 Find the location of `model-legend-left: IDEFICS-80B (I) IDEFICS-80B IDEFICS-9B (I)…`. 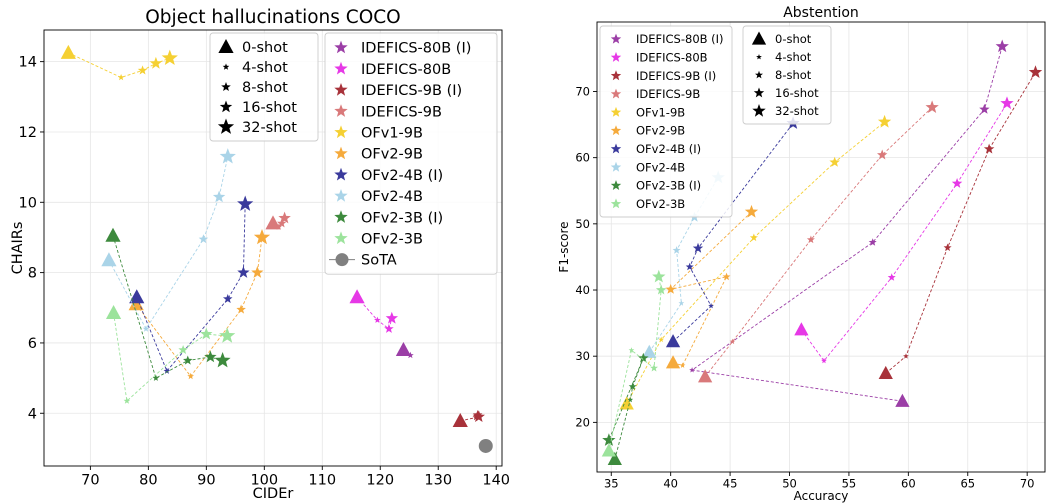

model-legend-left: IDEFICS-80B (I) IDEFICS-80B IDEFICS-9B (I)… is located at coordinates (411, 153).